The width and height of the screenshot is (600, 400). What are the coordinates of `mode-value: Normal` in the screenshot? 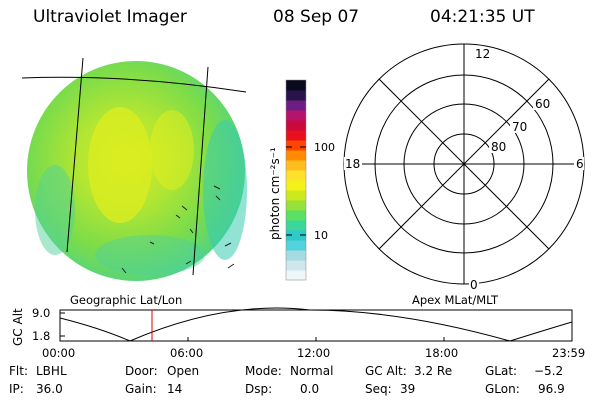 It's located at (312, 371).